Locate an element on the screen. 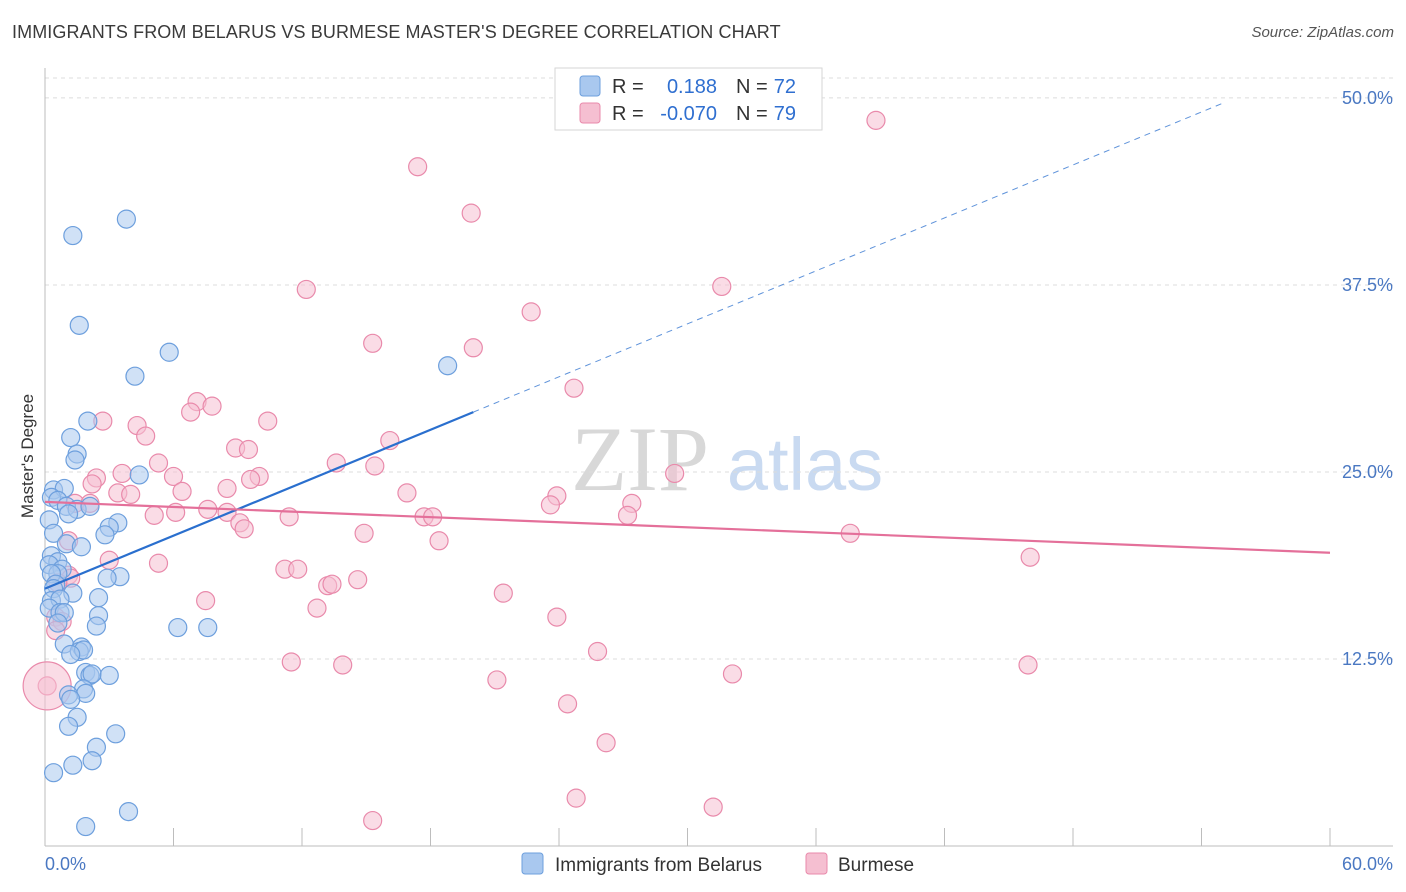  x-tick-label-max: 60.0% is located at coordinates (1367, 864).